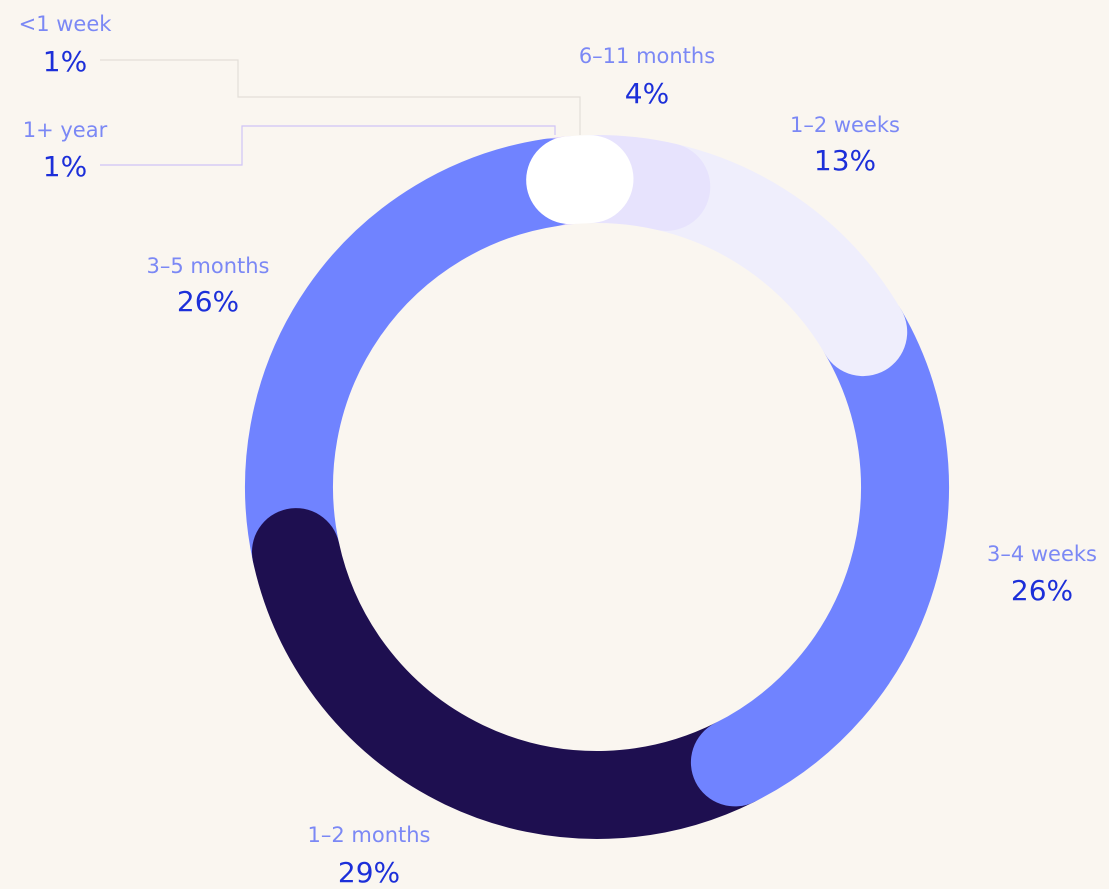 This screenshot has width=1109, height=889. What do you see at coordinates (65, 130) in the screenshot?
I see `category-label: 1+ year` at bounding box center [65, 130].